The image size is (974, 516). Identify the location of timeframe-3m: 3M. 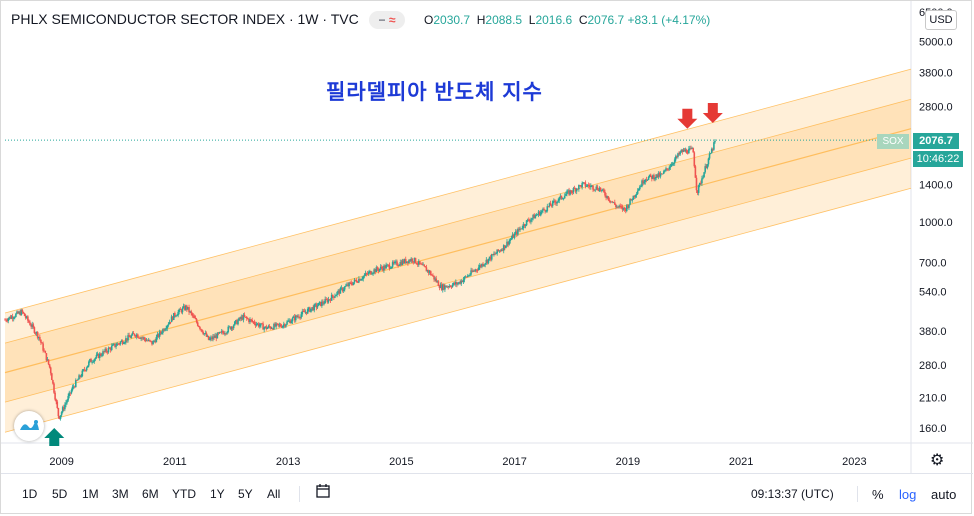
(120, 494).